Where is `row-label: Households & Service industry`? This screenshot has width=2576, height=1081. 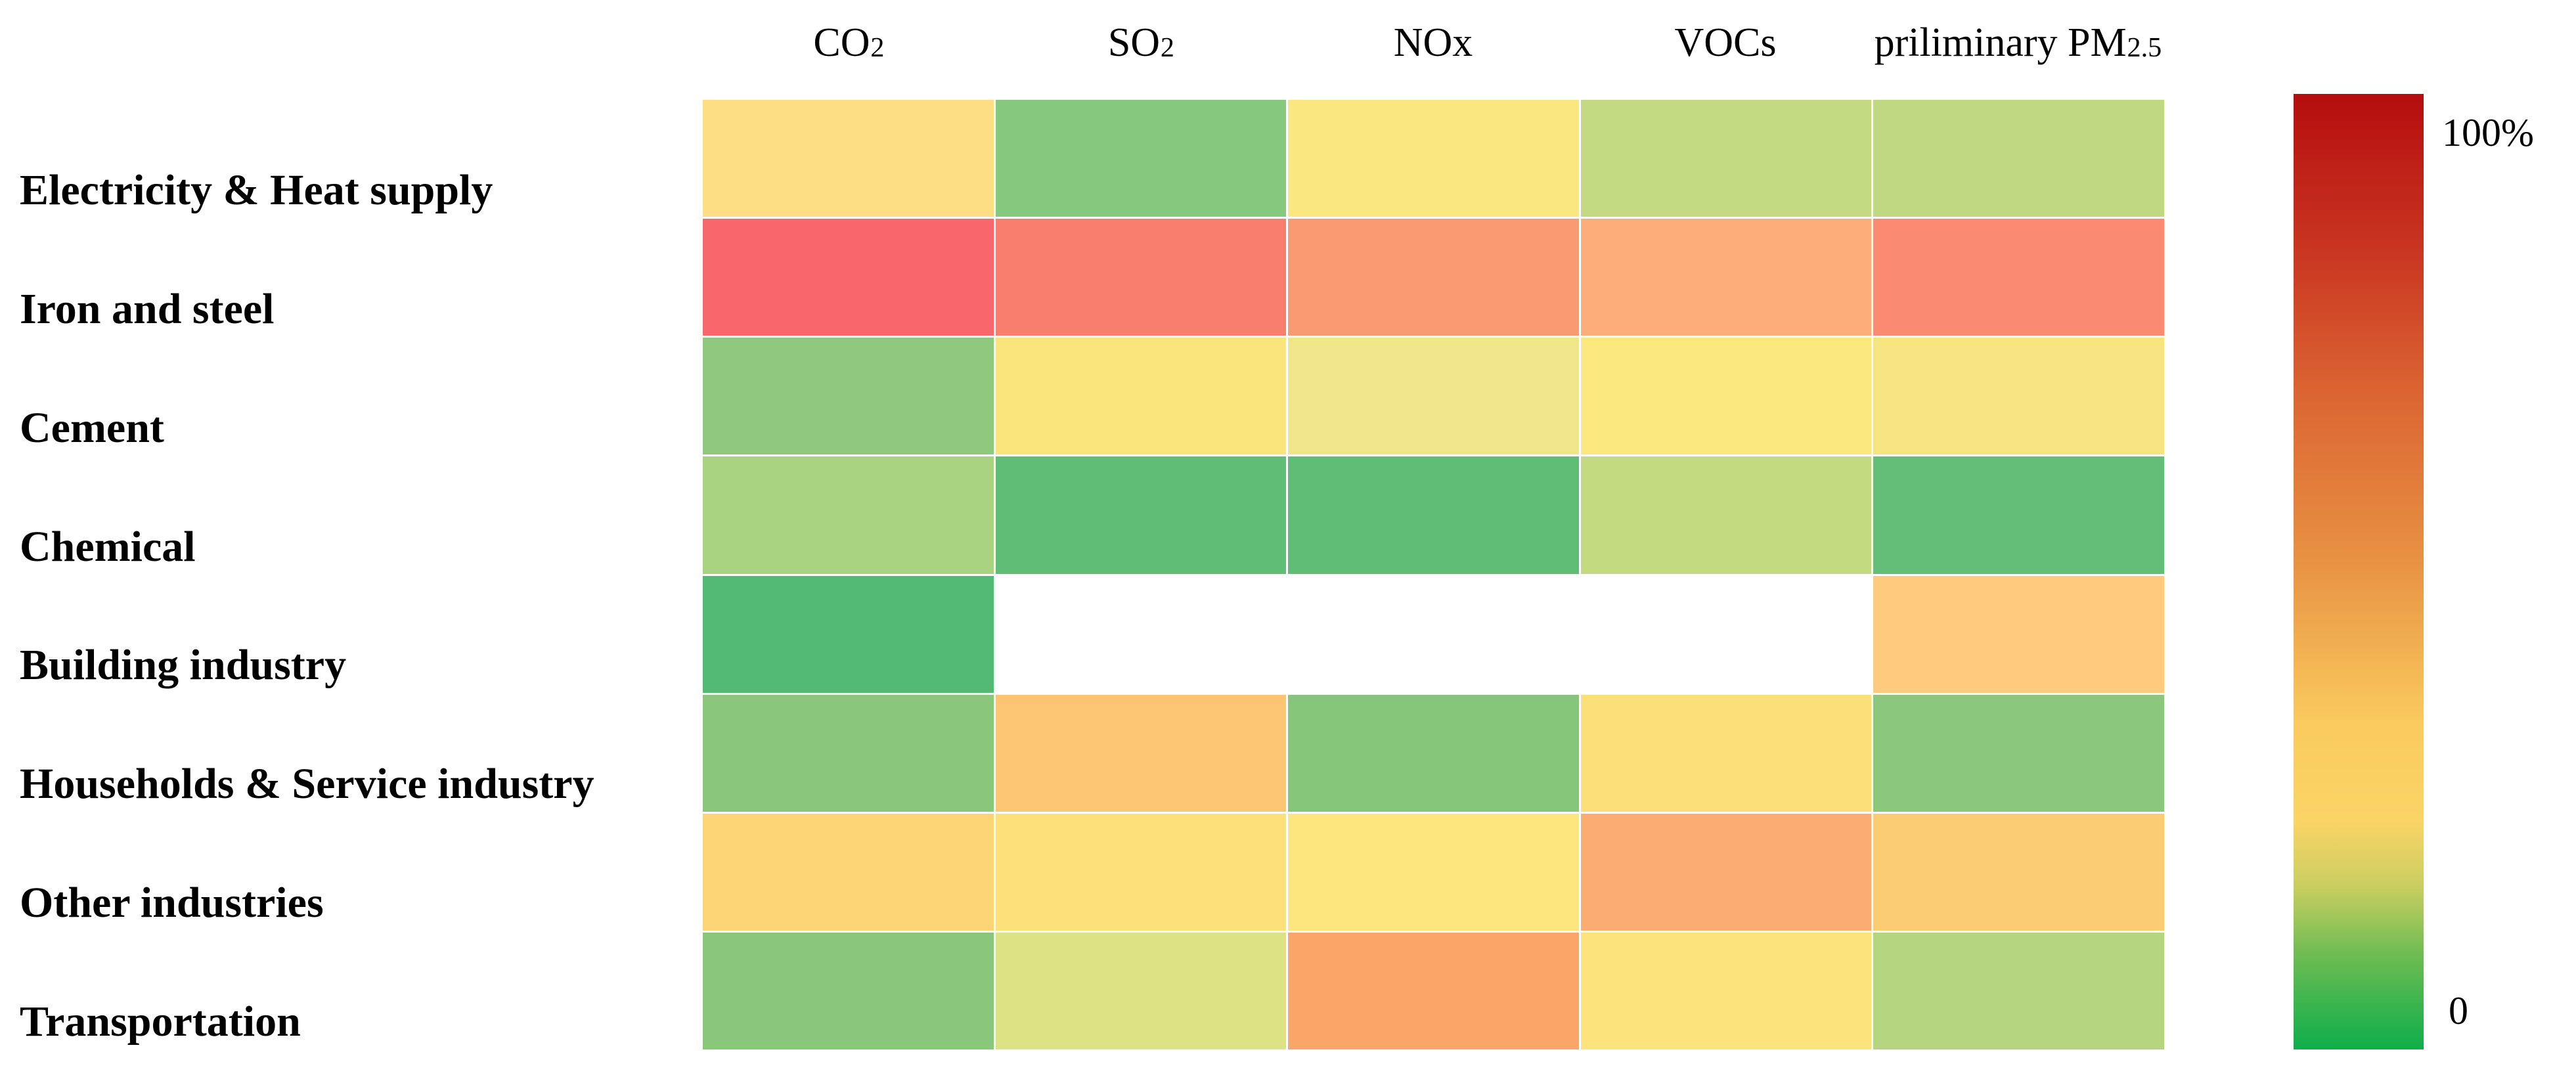
row-label: Households & Service industry is located at coordinates (307, 784).